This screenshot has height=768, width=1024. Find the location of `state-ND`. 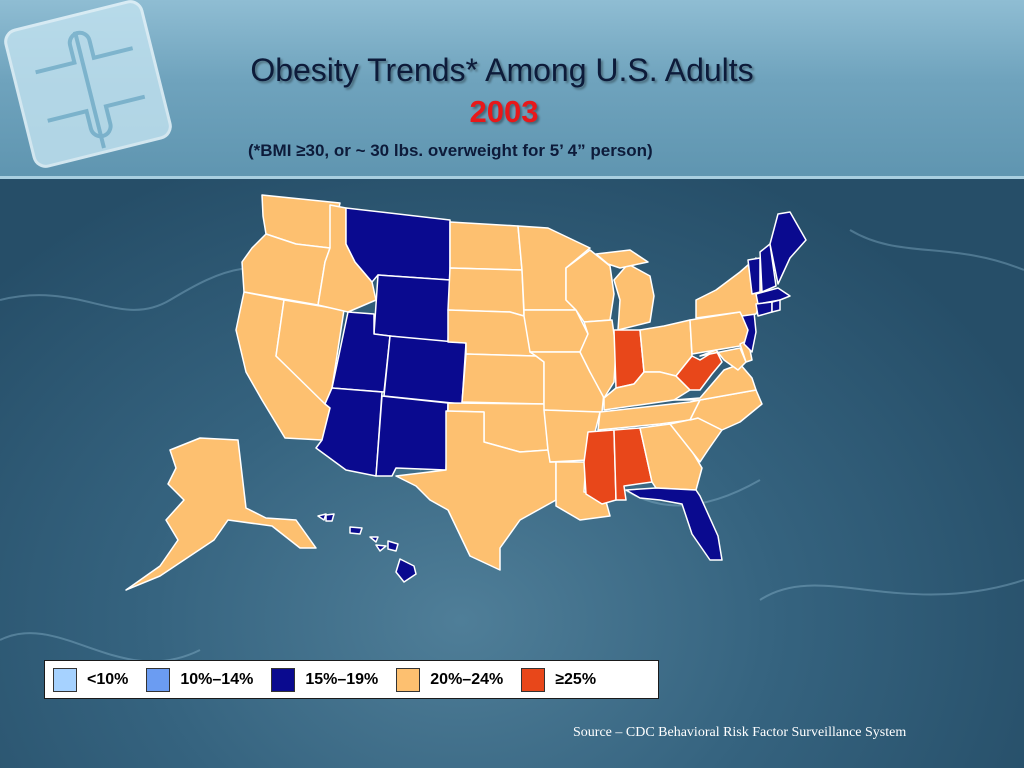

state-ND is located at coordinates (486, 246).